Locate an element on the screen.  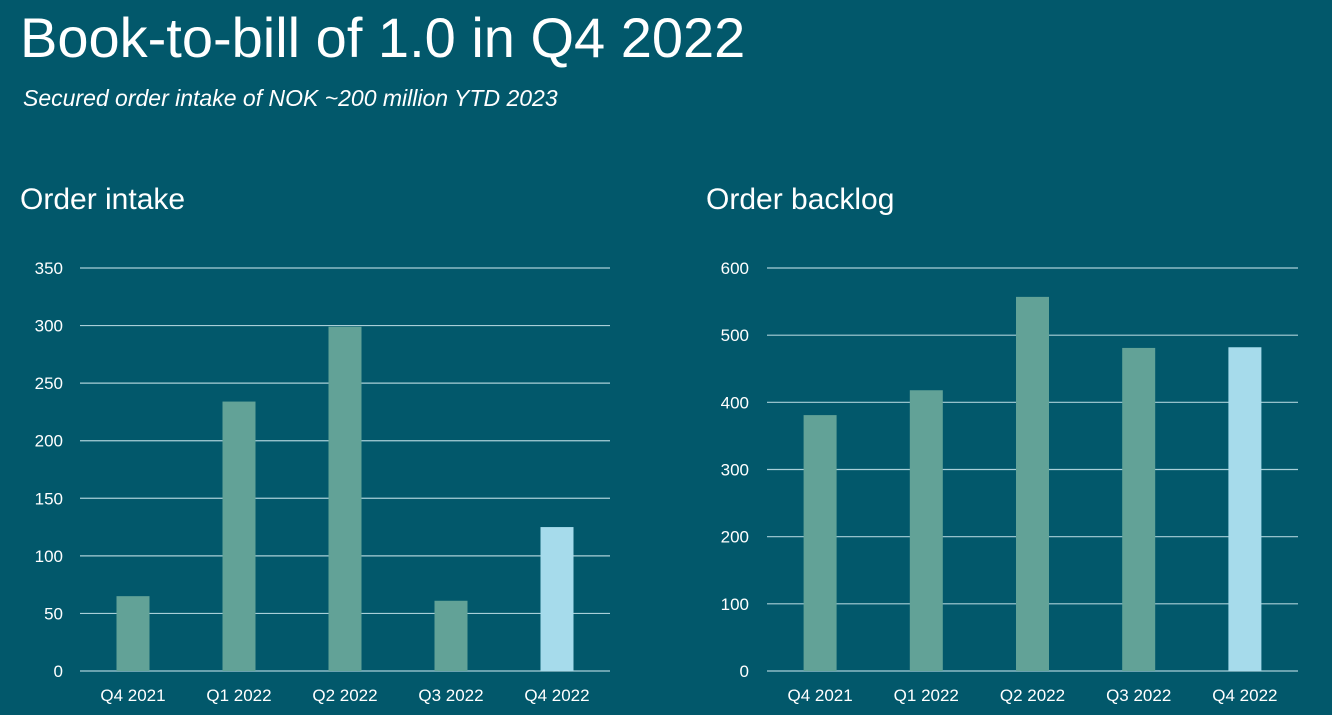
page-title: Book-to-bill of 1.0 in Q4 2022 is located at coordinates (383, 37).